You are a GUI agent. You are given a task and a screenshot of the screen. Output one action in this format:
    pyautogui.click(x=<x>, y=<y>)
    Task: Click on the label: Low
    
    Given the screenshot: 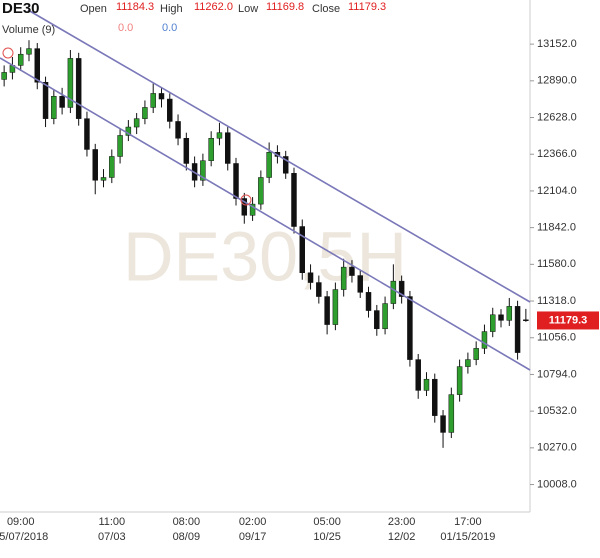 What is the action you would take?
    pyautogui.click(x=248, y=9)
    